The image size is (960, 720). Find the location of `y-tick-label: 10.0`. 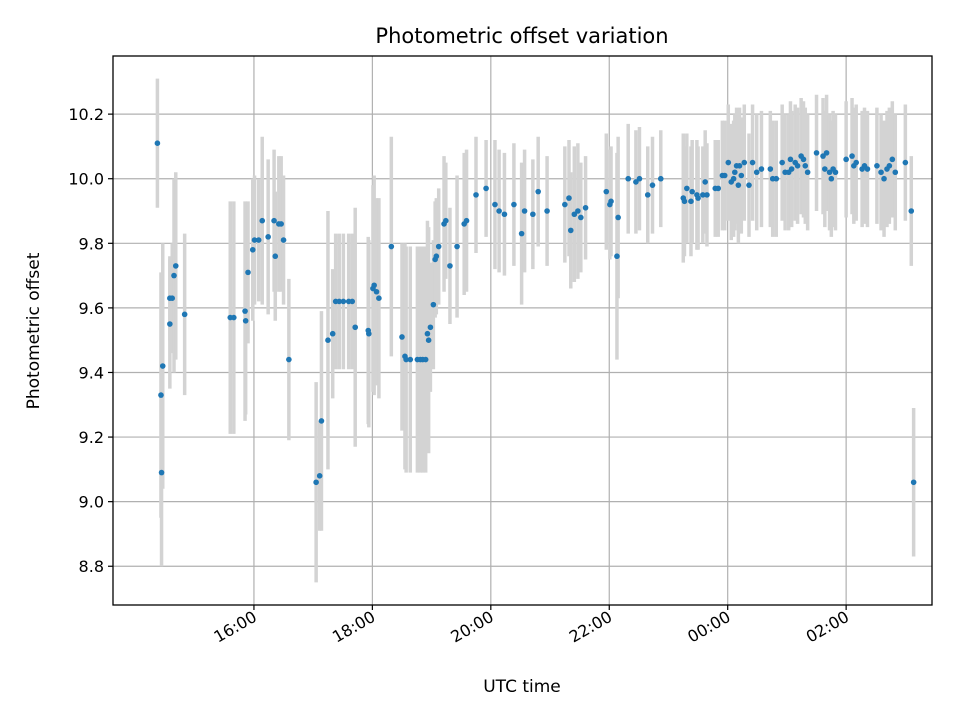

y-tick-label: 10.0 is located at coordinates (86, 179).